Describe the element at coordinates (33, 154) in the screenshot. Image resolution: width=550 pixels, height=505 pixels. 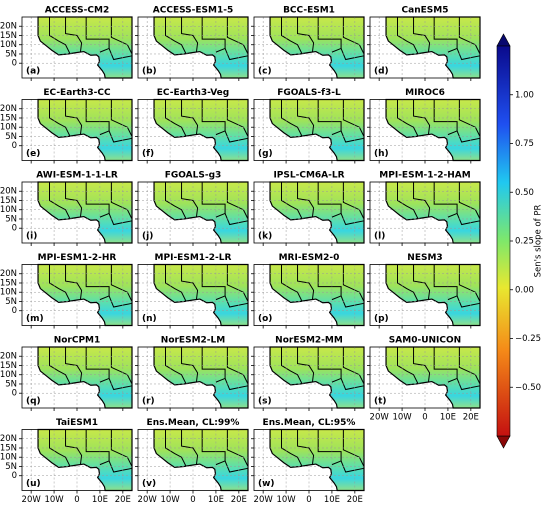
I see `panel-label: (e)` at that location.